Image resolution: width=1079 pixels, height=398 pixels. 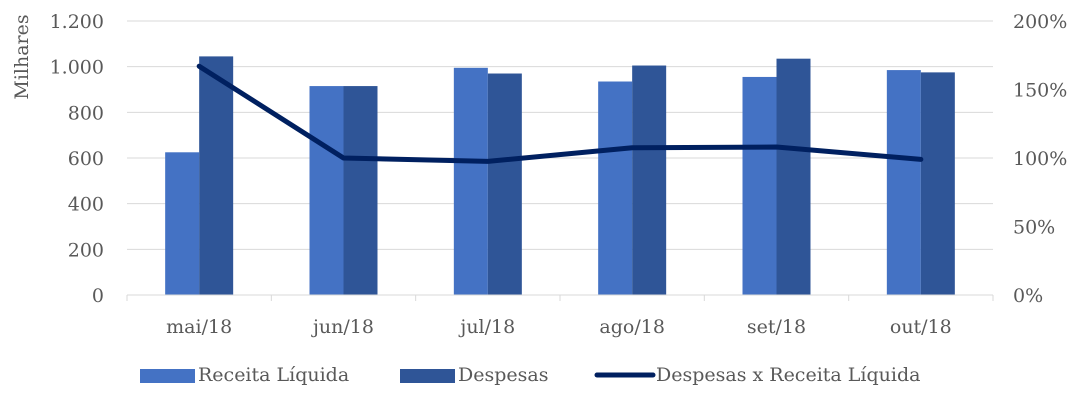 I want to click on legend-swatch-receita-liquida, so click(x=167, y=376).